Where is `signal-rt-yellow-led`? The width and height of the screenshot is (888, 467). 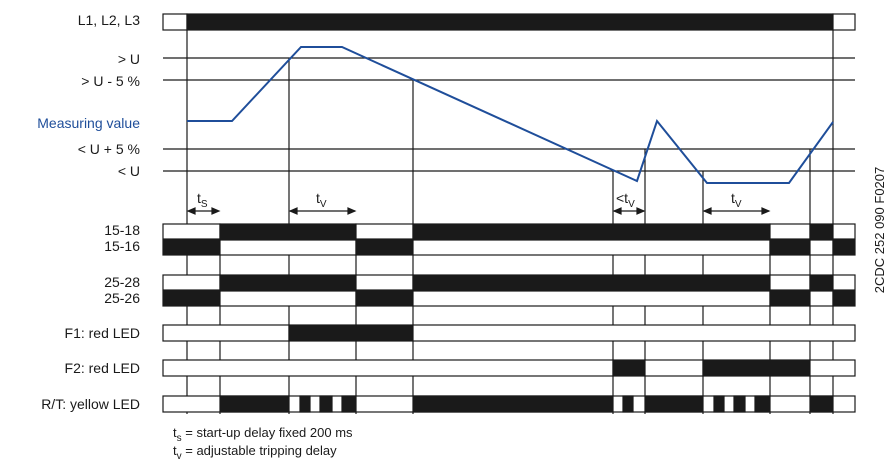
signal-rt-yellow-led is located at coordinates (509, 404).